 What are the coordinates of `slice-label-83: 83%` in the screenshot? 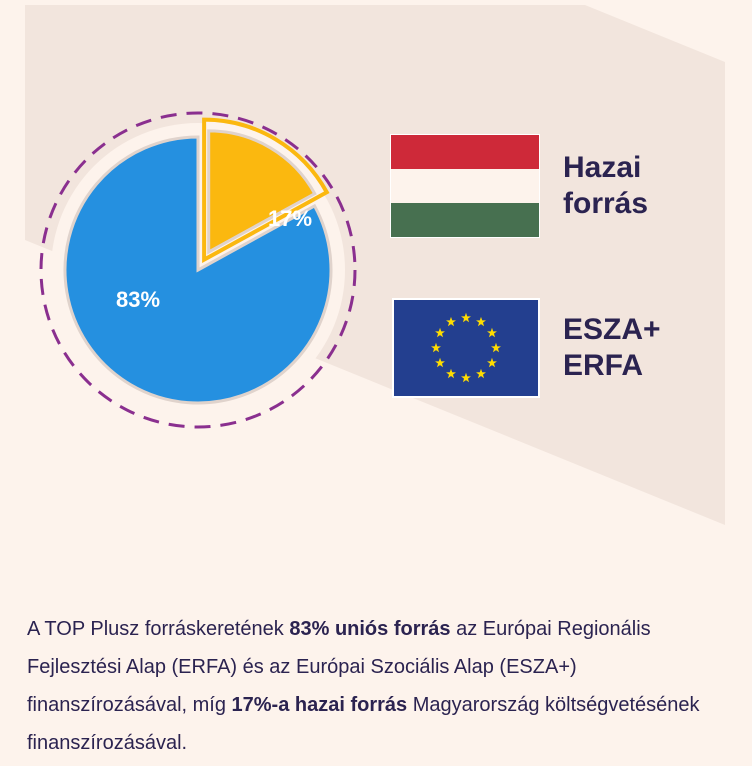 It's located at (138, 299).